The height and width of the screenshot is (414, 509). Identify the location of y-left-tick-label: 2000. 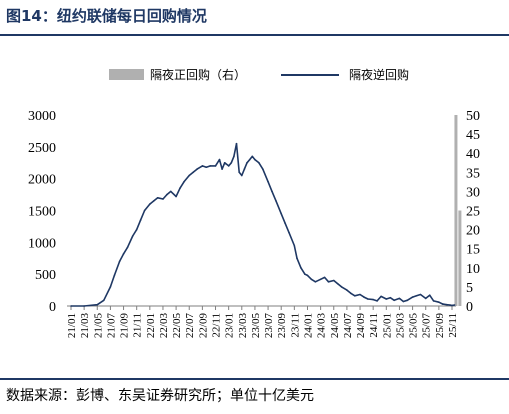
(42, 180).